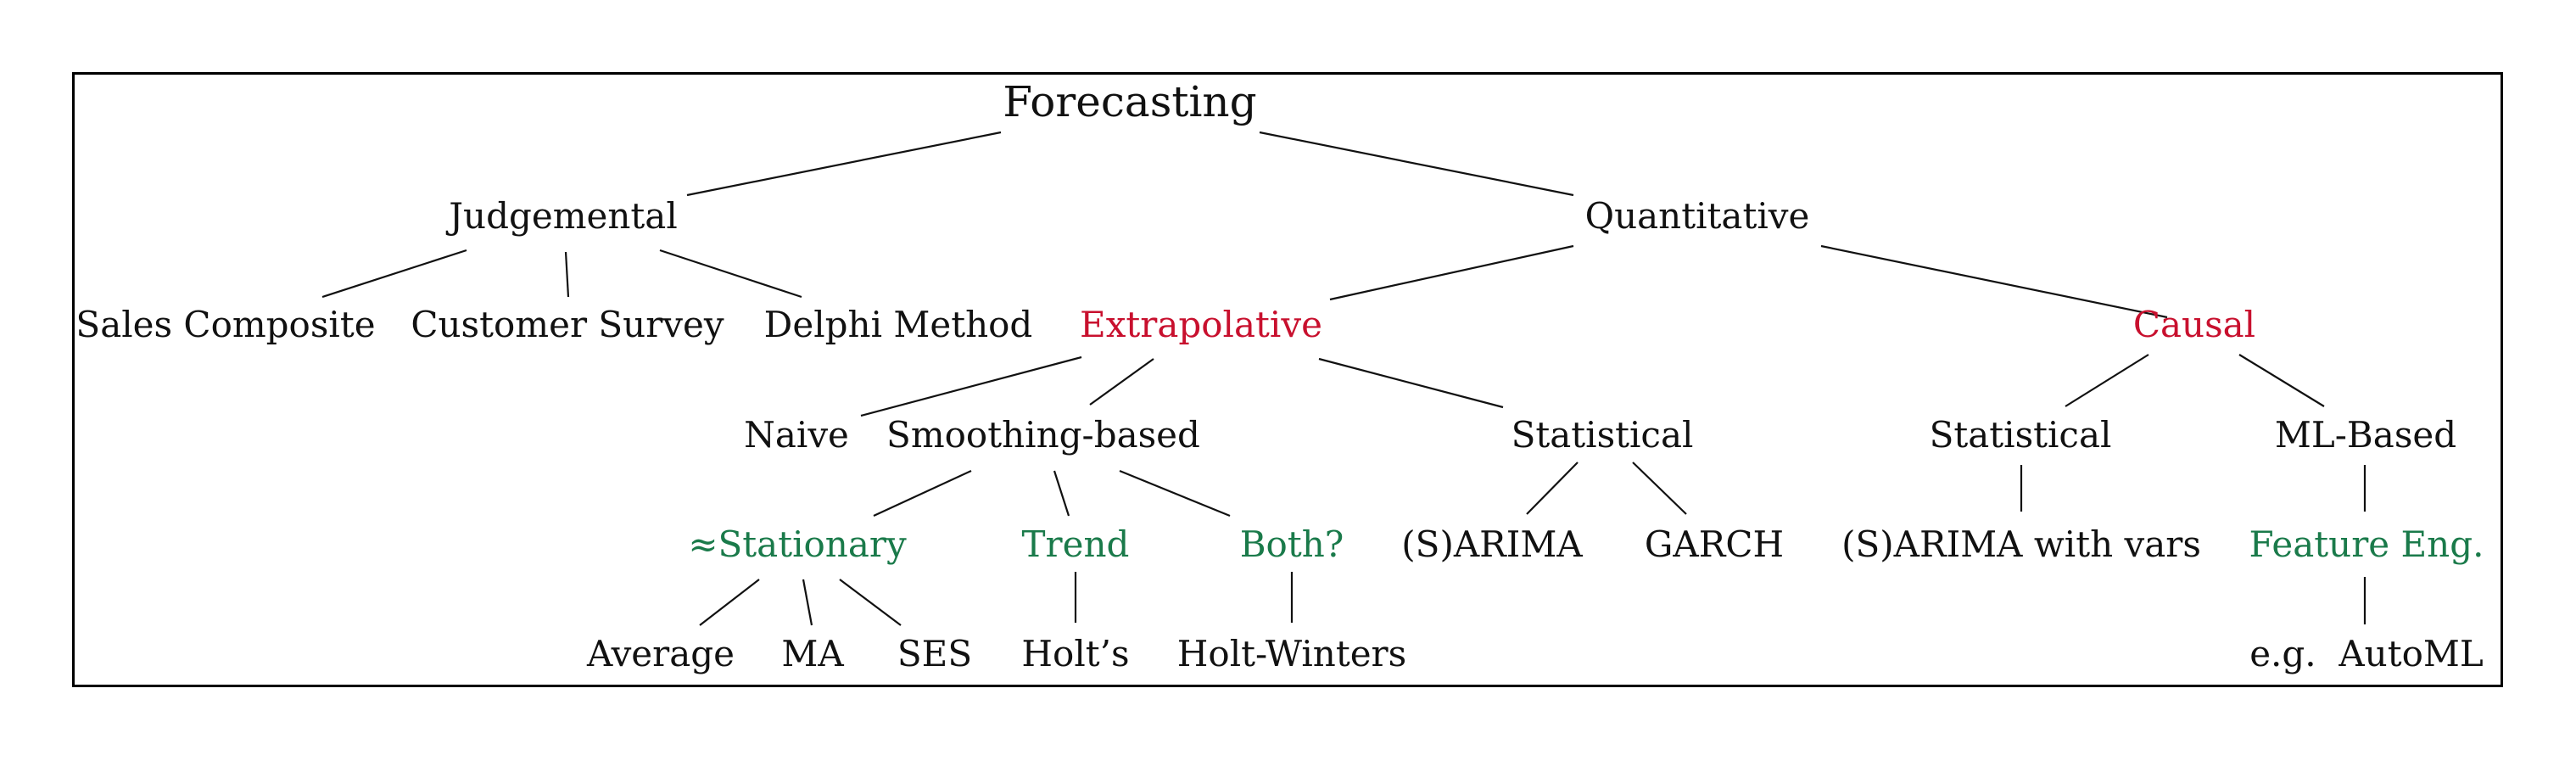 The height and width of the screenshot is (761, 2576). I want to click on edge-forecasting-judgemental, so click(844, 164).